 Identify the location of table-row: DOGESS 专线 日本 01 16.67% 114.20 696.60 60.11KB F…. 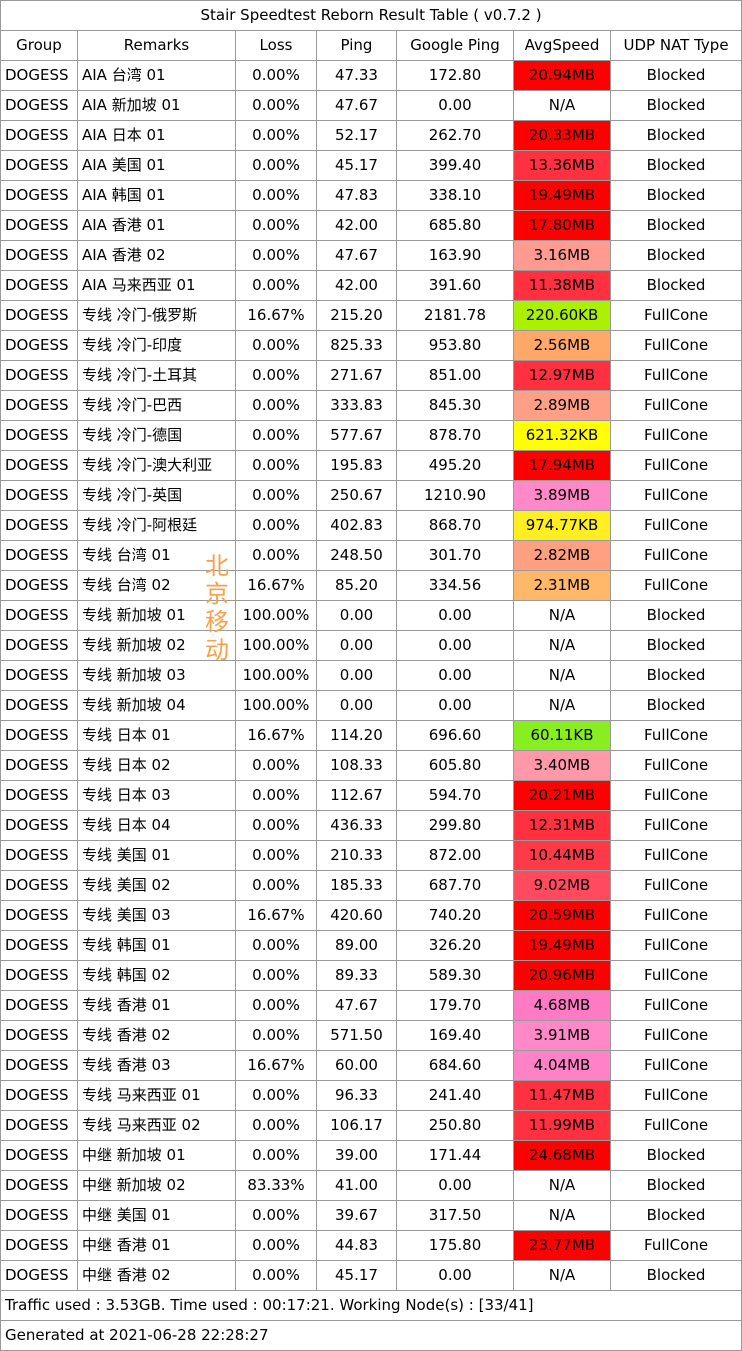
(371, 735).